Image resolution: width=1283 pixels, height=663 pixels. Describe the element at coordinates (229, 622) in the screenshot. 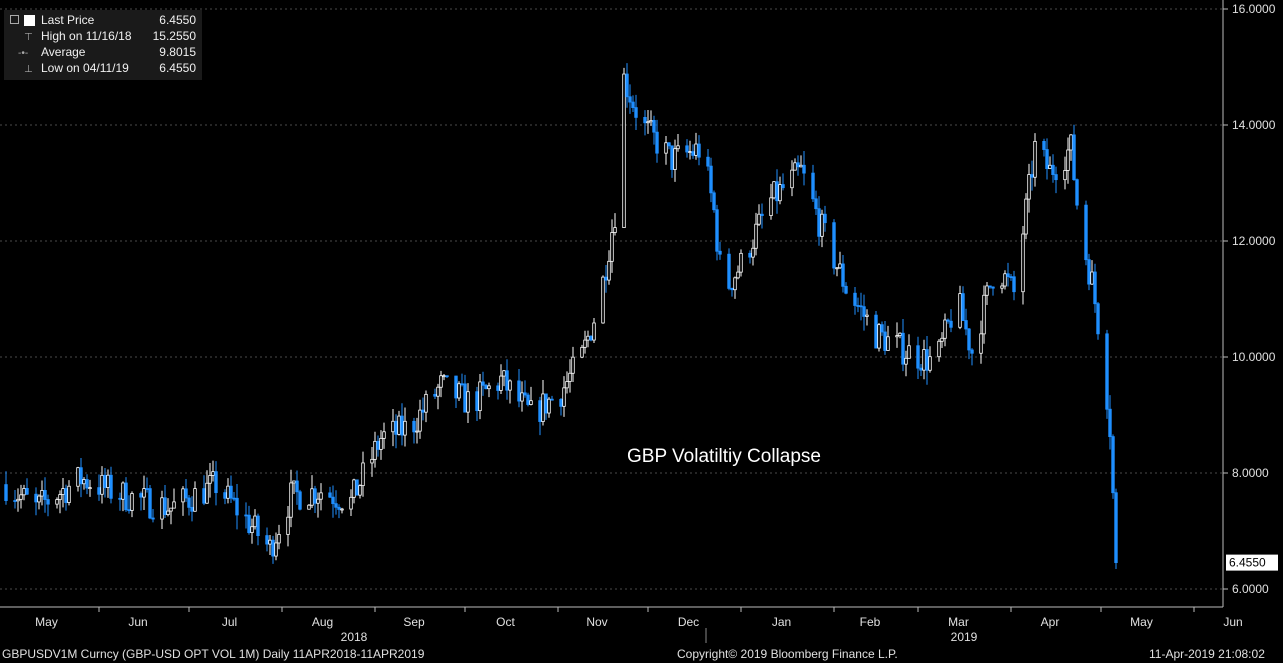

I see `x-month-label: Jul` at that location.